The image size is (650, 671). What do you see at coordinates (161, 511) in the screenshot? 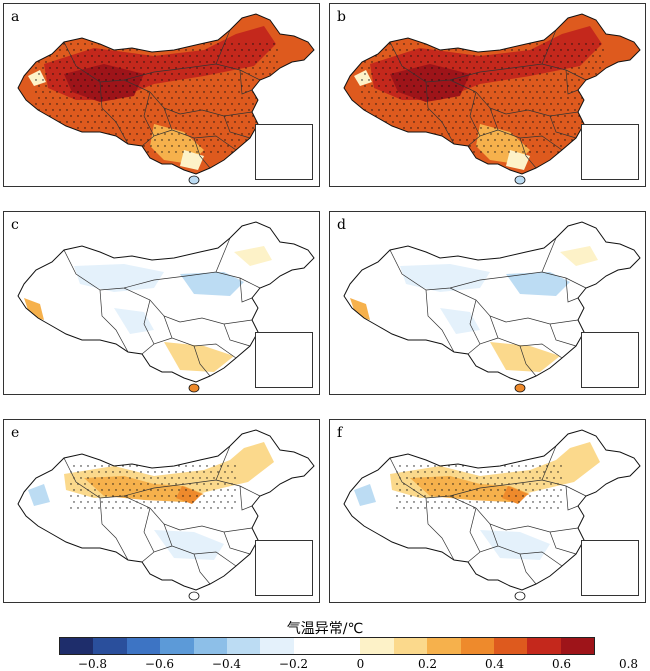
I see `map-panel-e: e` at bounding box center [161, 511].